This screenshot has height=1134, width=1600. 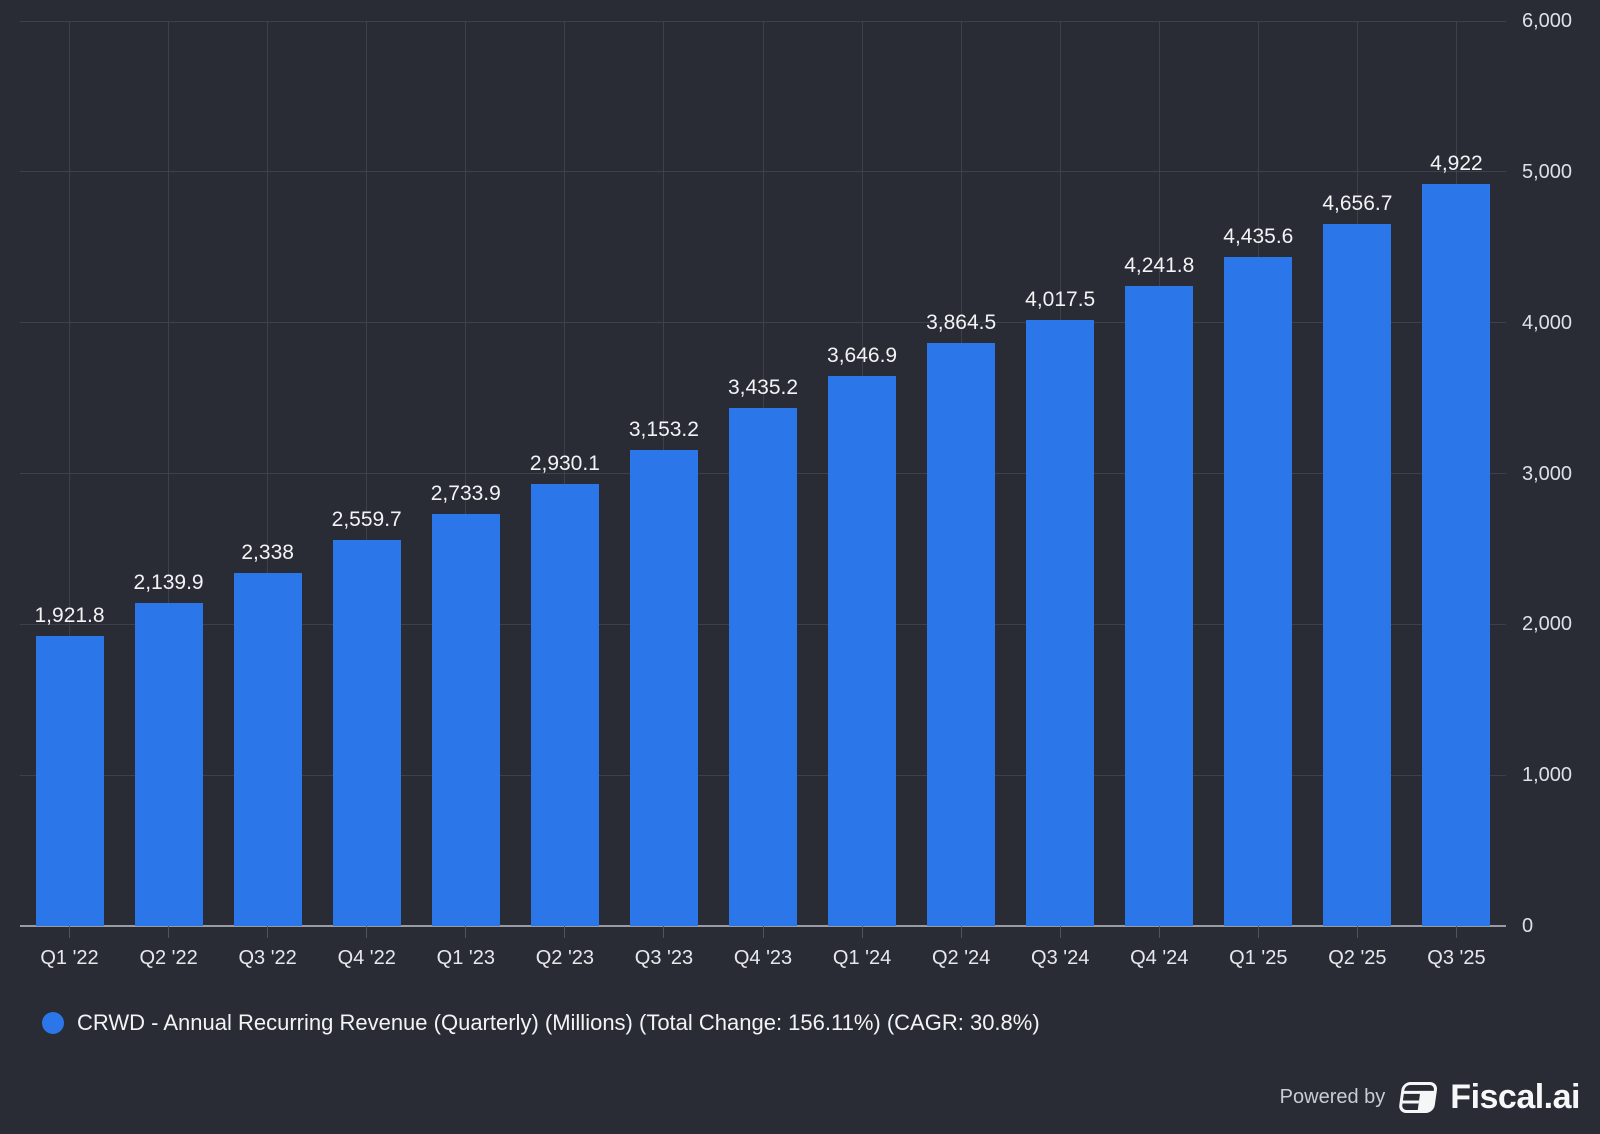 What do you see at coordinates (664, 958) in the screenshot?
I see `x-tick-label: Q3 '23` at bounding box center [664, 958].